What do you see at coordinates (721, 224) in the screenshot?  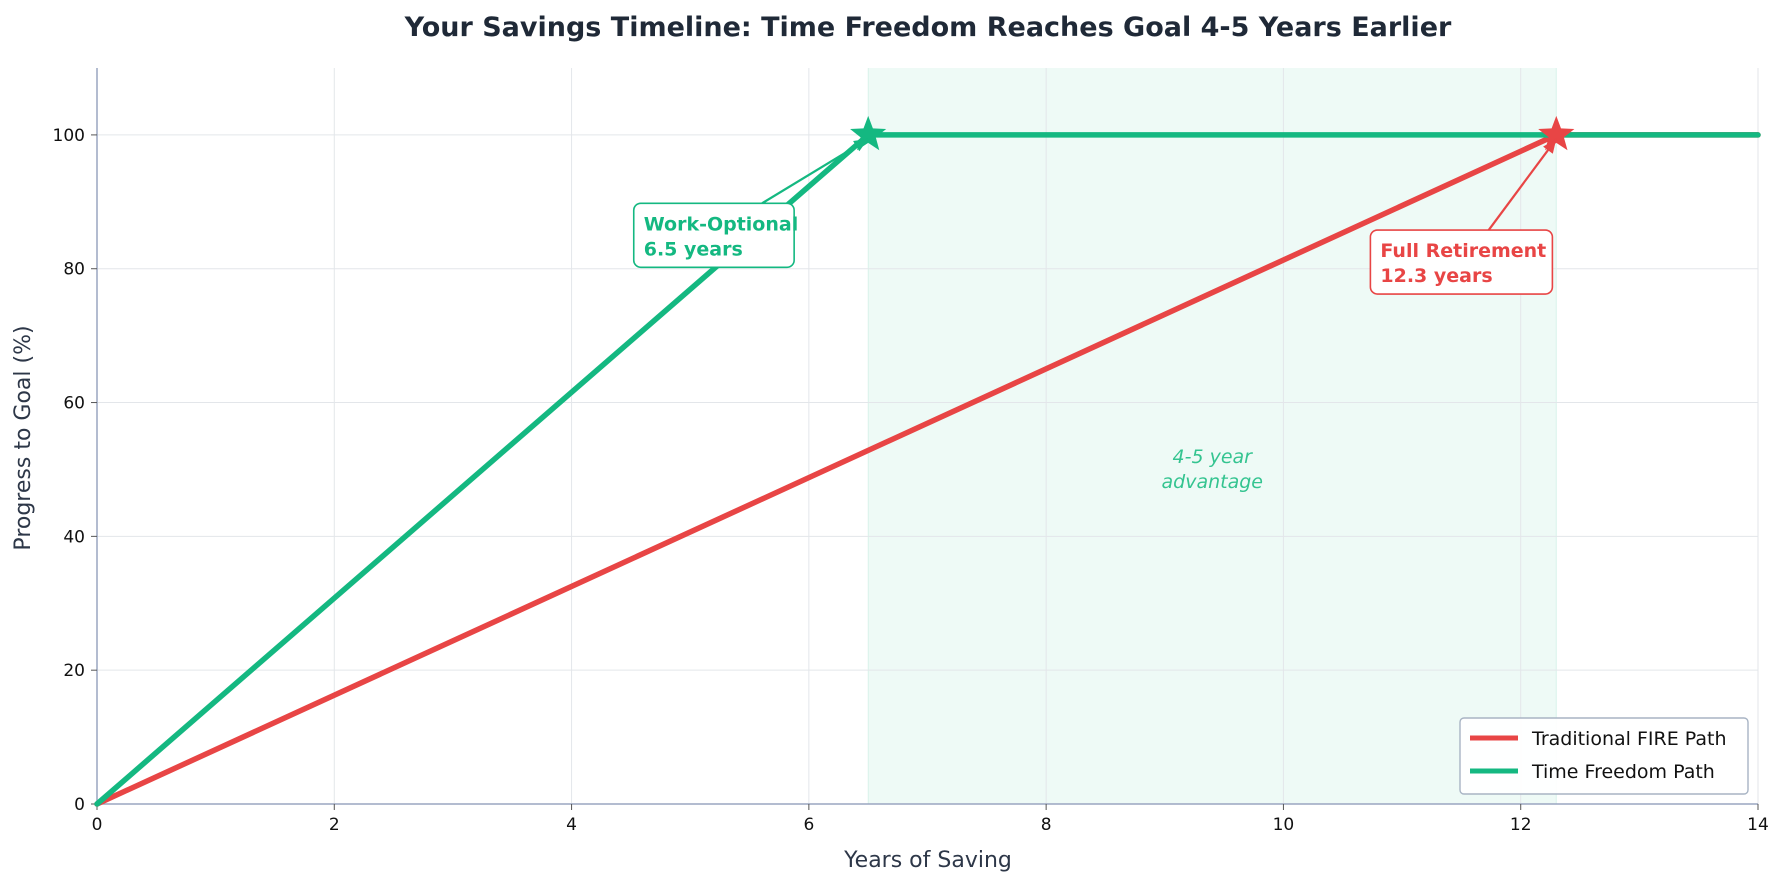 I see `annotation-label: Work-Optional` at bounding box center [721, 224].